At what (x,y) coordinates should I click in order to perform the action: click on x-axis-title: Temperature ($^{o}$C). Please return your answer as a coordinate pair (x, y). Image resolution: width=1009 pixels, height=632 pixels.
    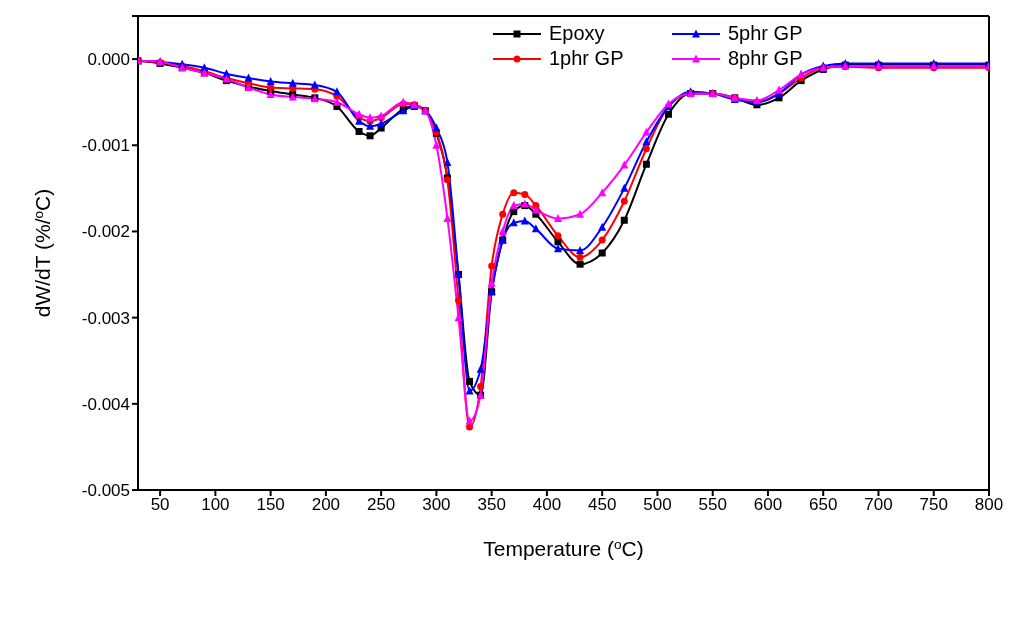
    Looking at the image, I should click on (563, 548).